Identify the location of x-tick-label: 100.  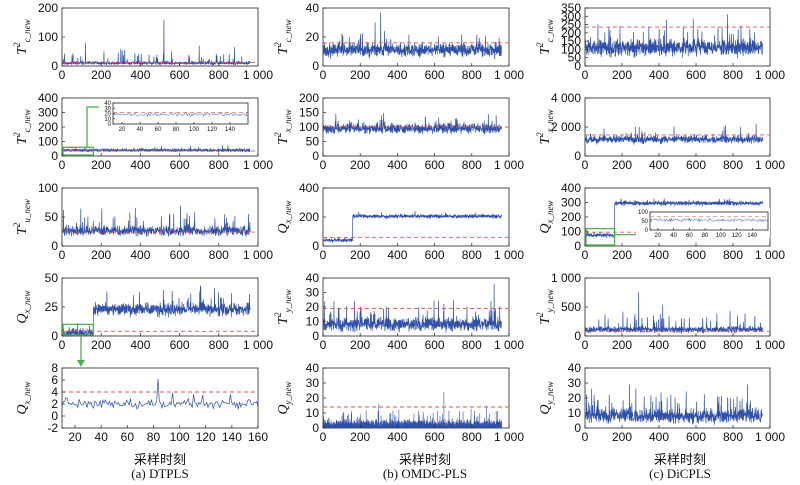
(194, 130).